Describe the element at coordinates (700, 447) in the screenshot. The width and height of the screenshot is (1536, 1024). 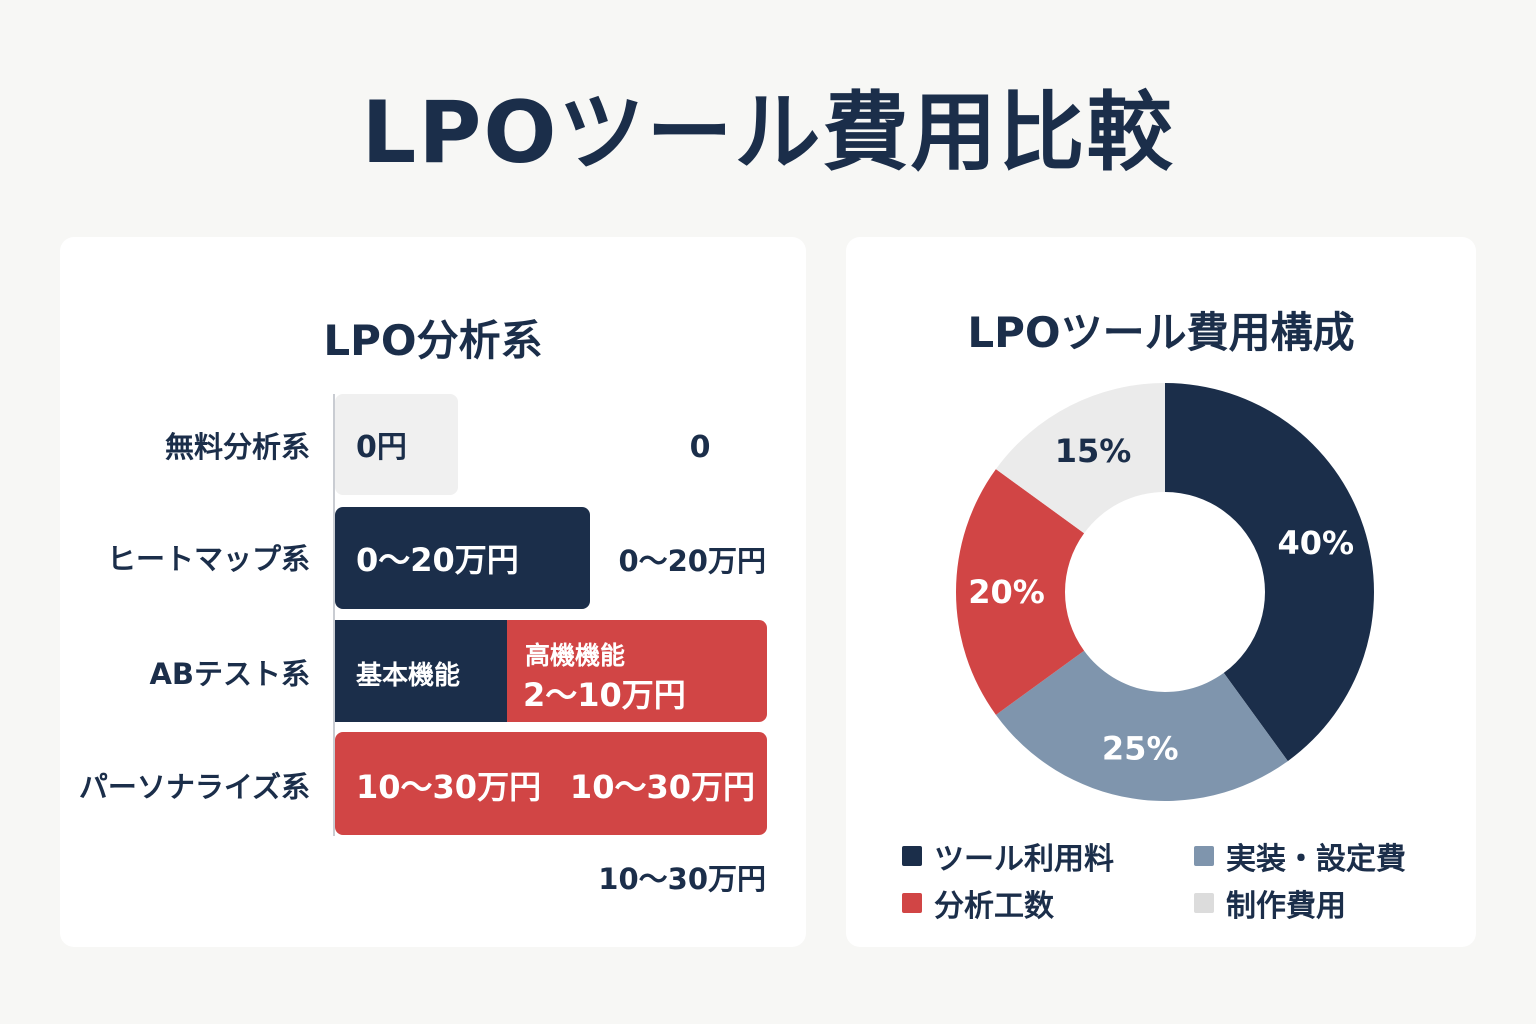
I see `row-free-right-value: 0` at that location.